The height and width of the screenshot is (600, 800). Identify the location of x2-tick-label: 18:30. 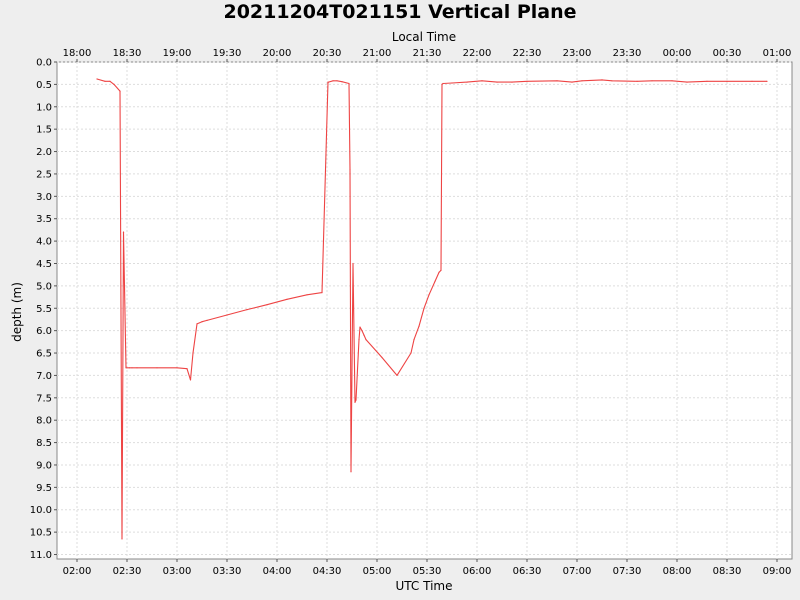
(127, 53).